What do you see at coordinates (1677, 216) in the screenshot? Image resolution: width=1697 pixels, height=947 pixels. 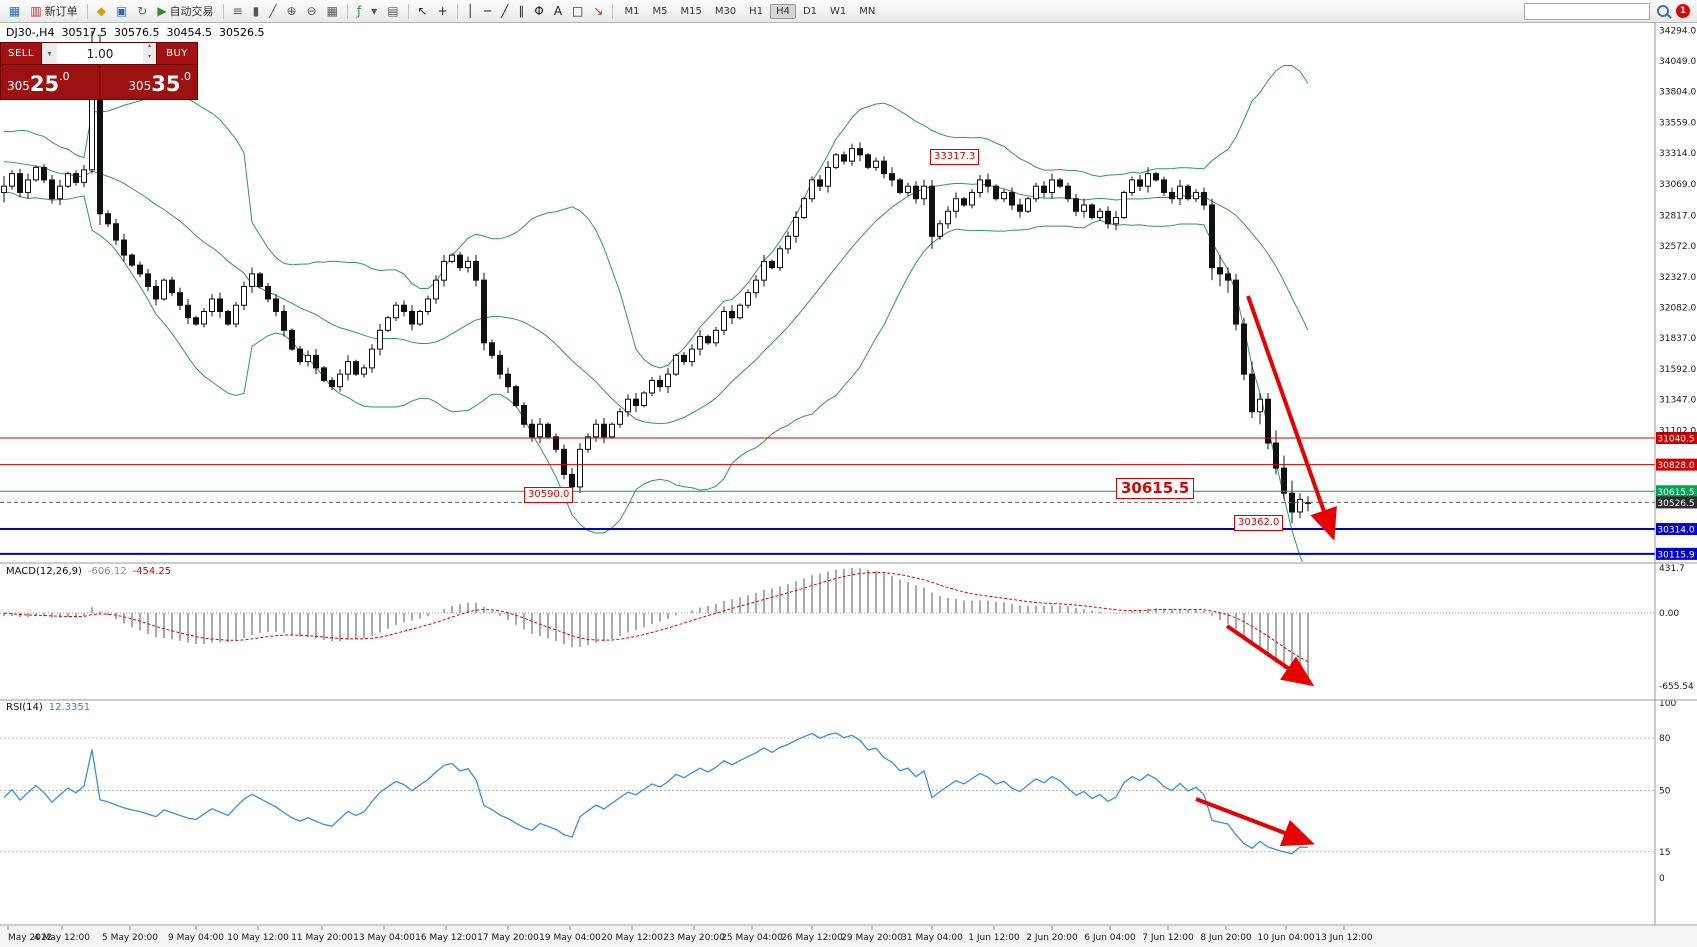 I see `svg-text: 32817.0` at bounding box center [1677, 216].